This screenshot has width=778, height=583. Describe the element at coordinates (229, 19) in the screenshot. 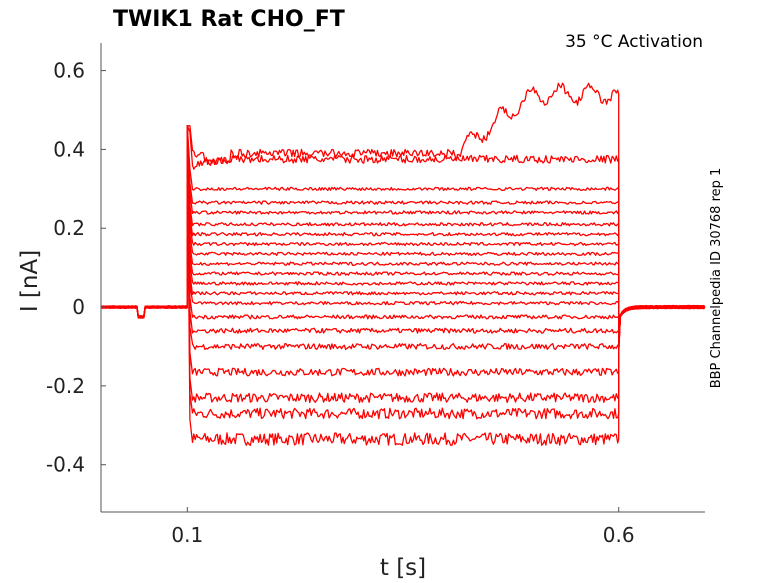

I see `chart-title: TWIK1 Rat CHO_FT` at that location.